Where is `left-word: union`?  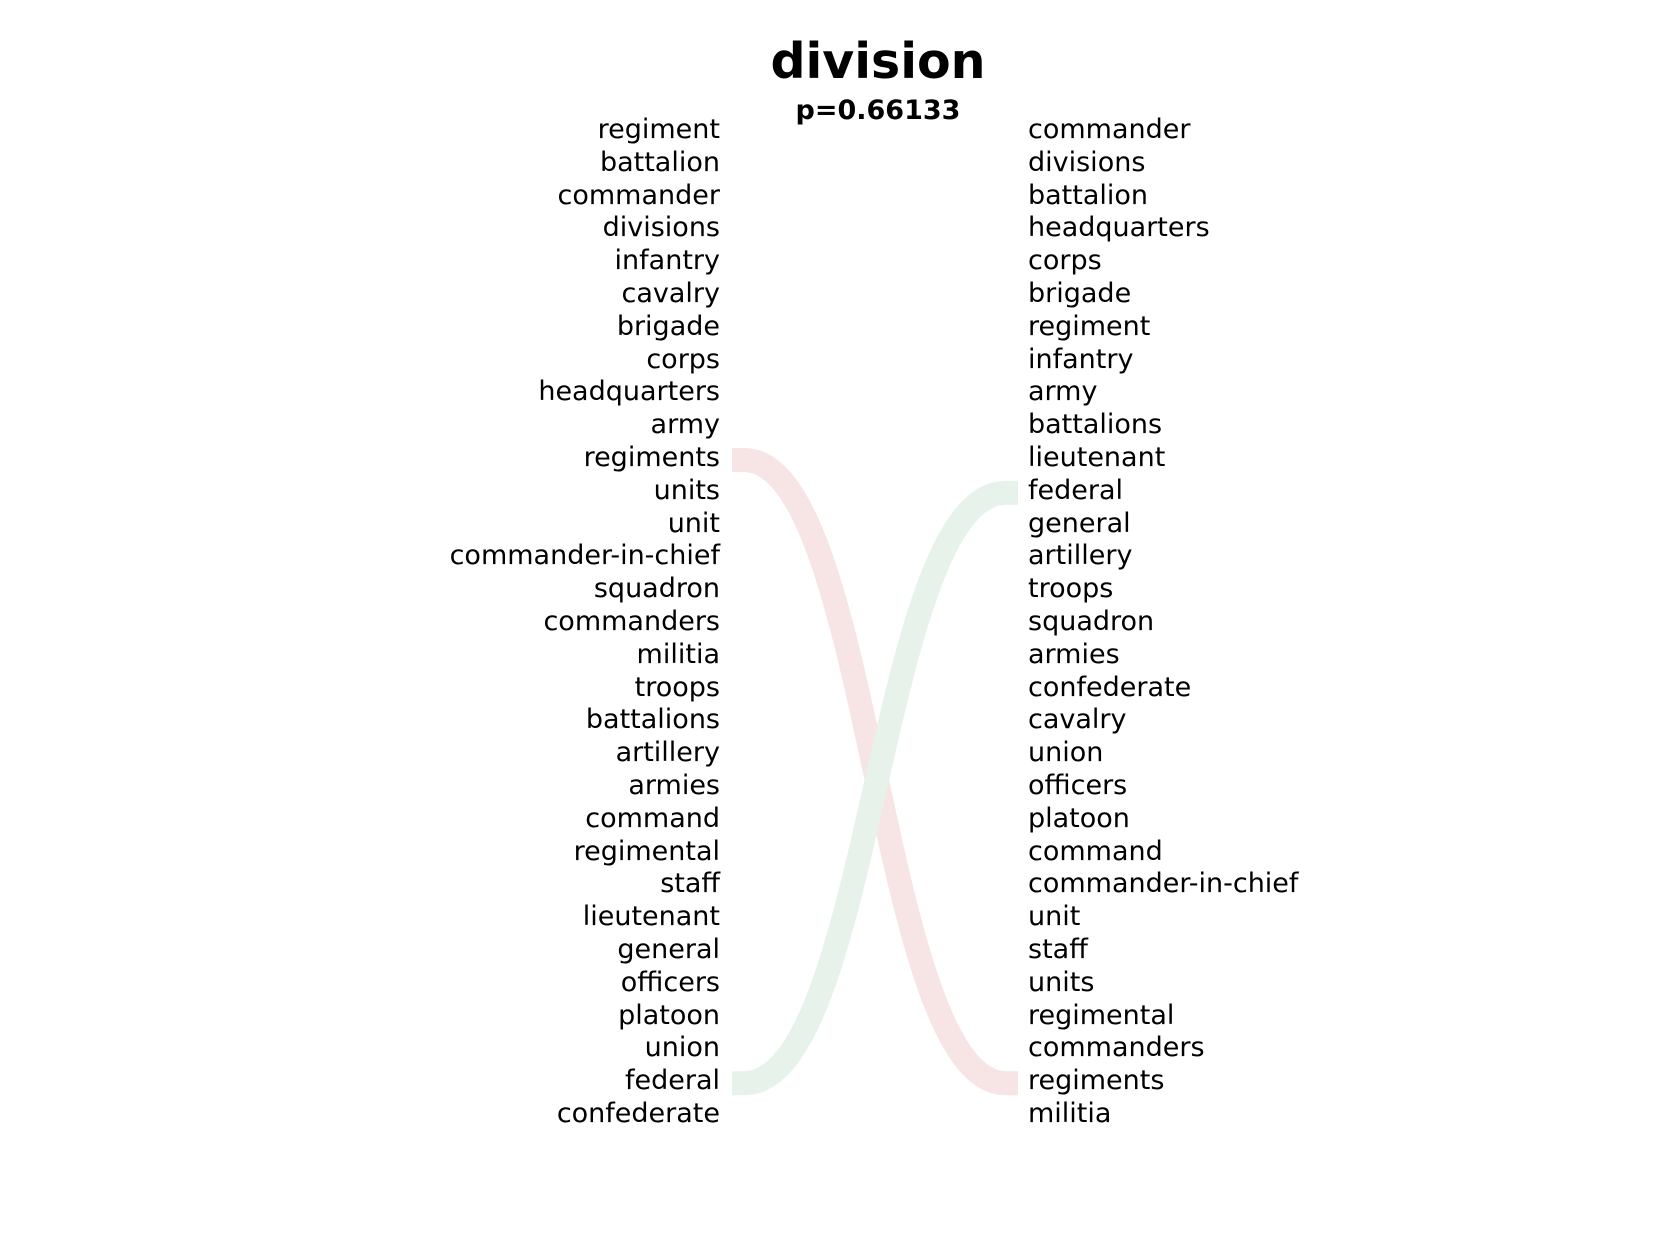 left-word: union is located at coordinates (682, 1048).